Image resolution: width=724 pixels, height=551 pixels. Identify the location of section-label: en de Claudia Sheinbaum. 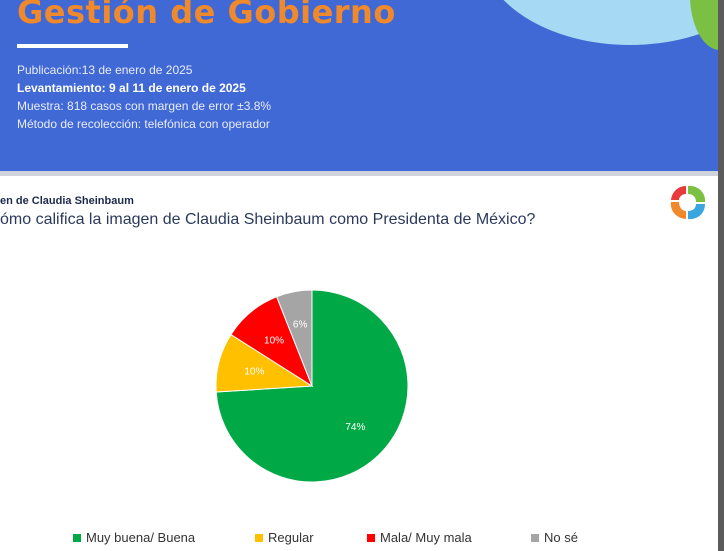
(67, 201).